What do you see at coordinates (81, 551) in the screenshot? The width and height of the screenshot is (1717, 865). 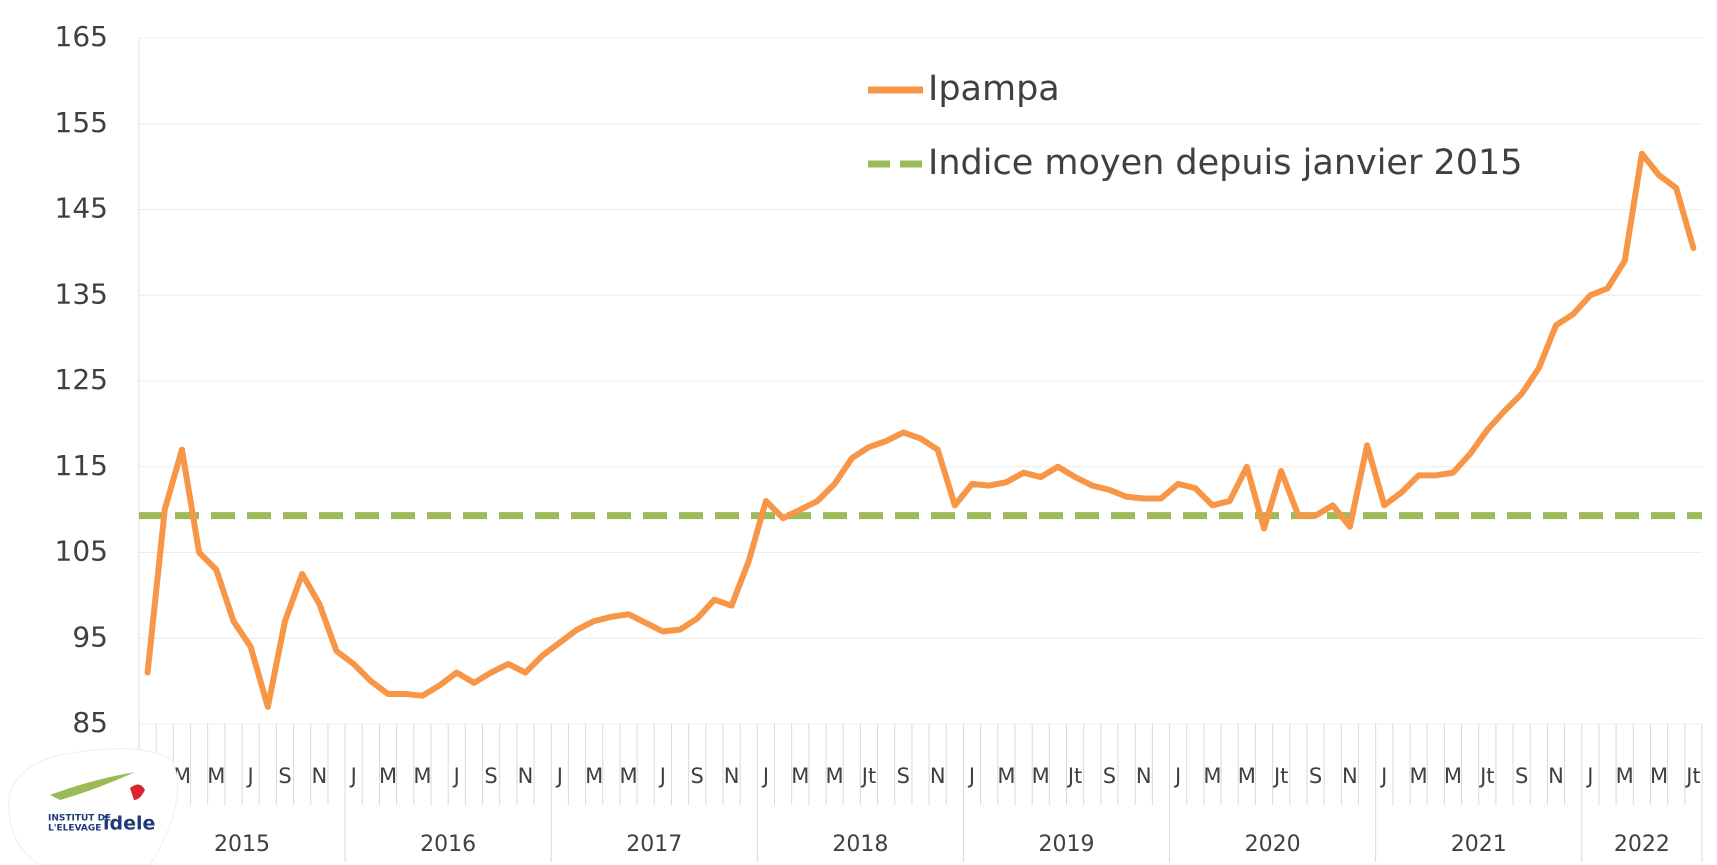 I see `y-tick-label: 105` at bounding box center [81, 551].